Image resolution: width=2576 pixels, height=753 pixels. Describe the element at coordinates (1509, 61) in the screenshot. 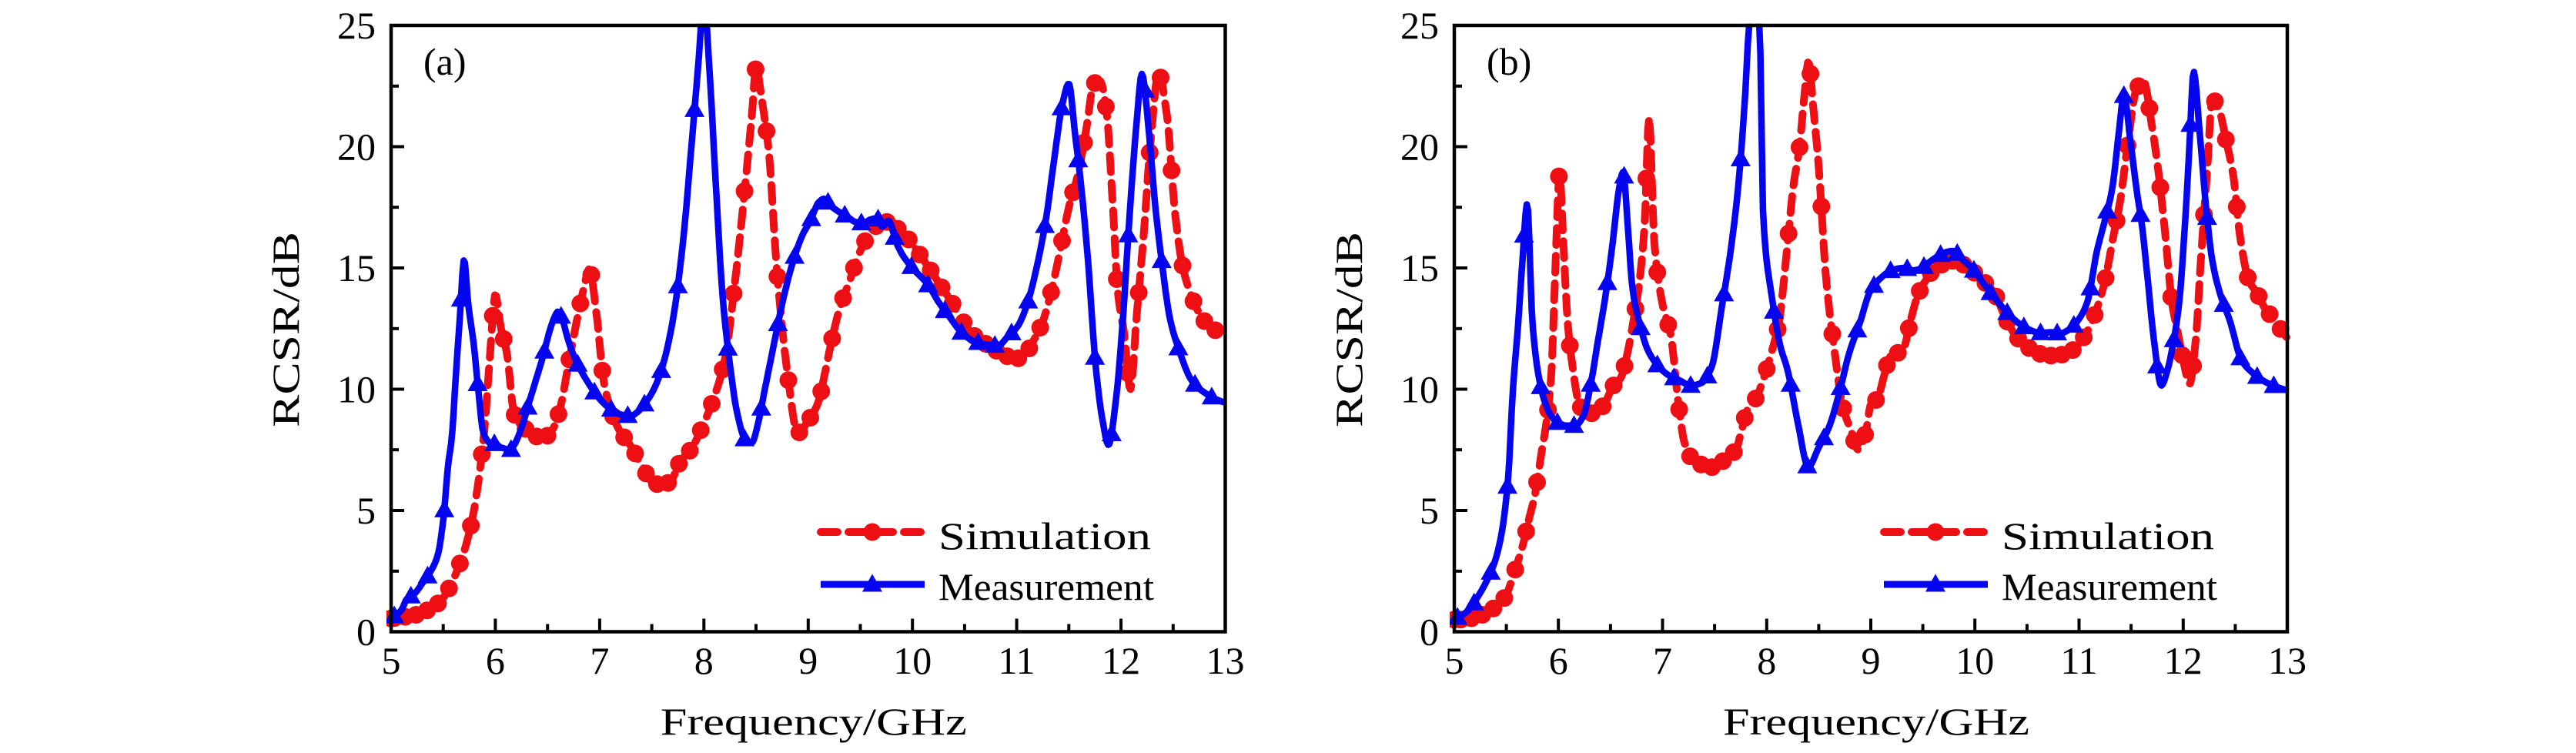

I see `svg-text: (b)` at that location.